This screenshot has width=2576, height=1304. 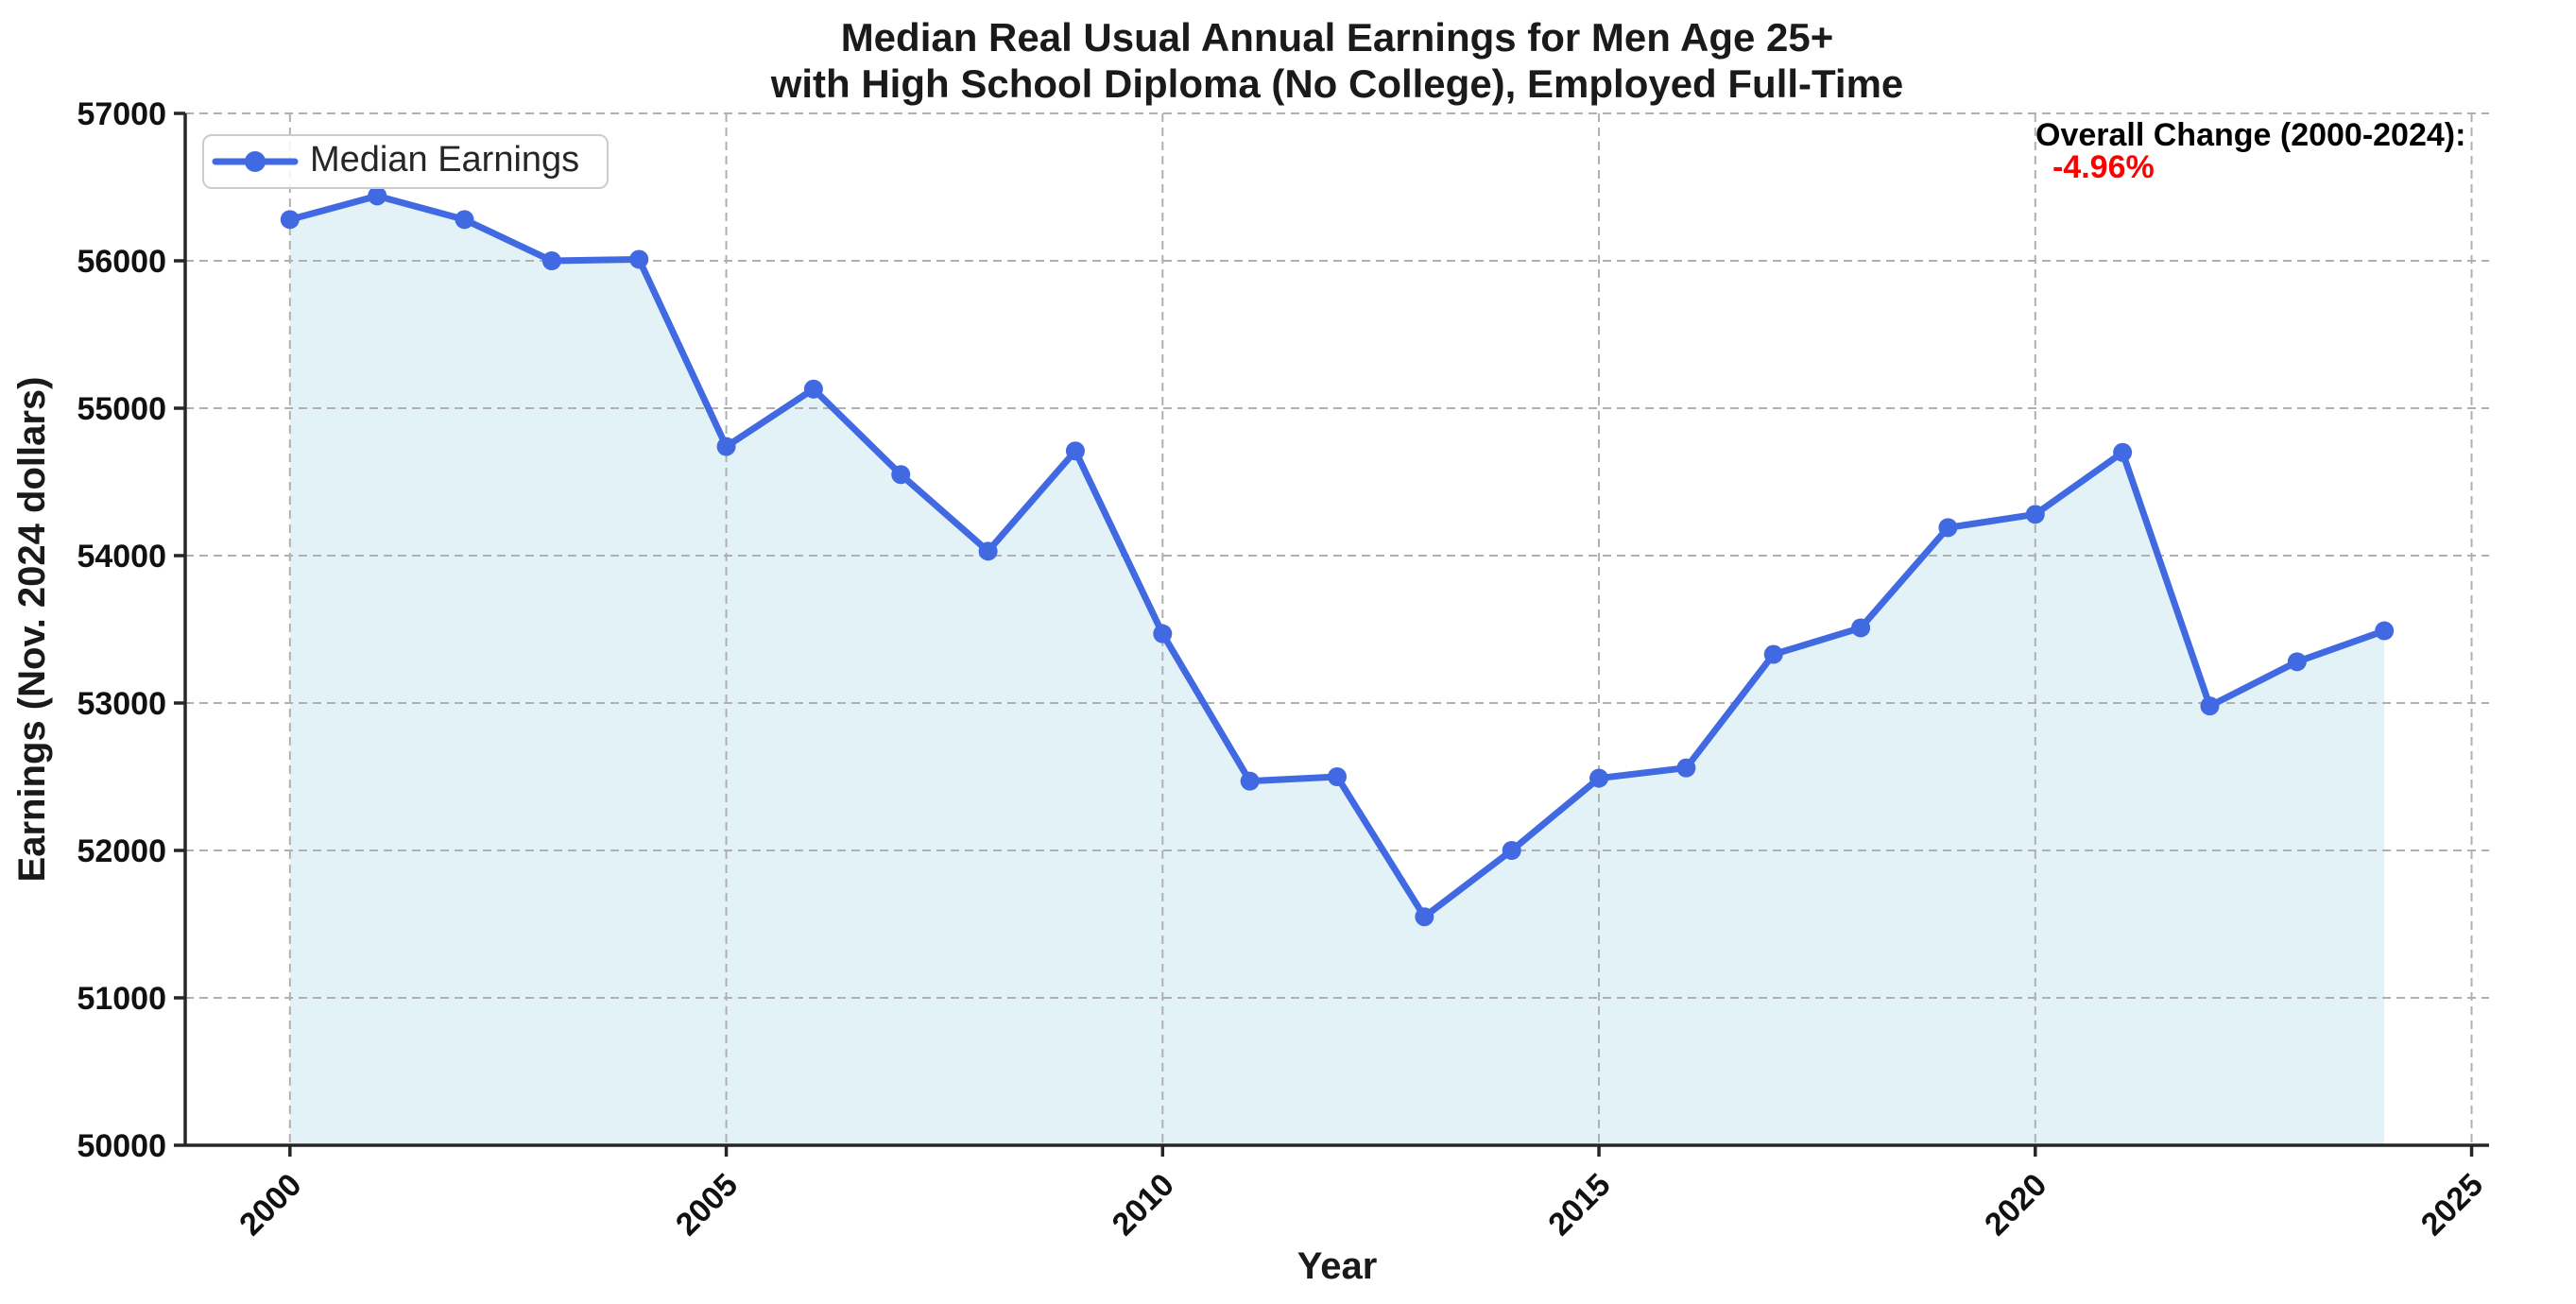 I want to click on legend-marker-icon, so click(x=255, y=161).